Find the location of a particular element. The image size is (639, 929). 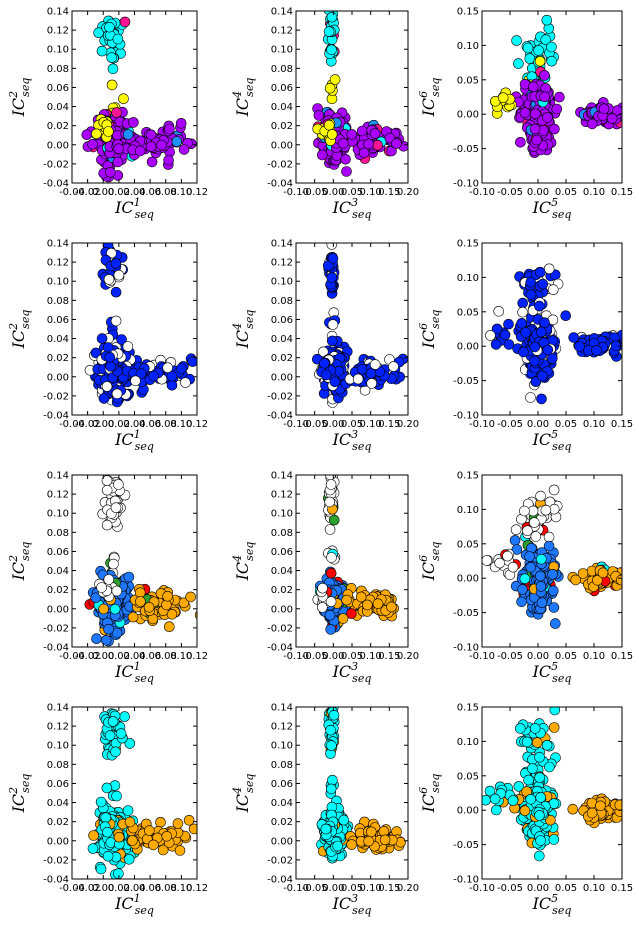

x-tick-label: -0.05 is located at coordinates (510, 192).